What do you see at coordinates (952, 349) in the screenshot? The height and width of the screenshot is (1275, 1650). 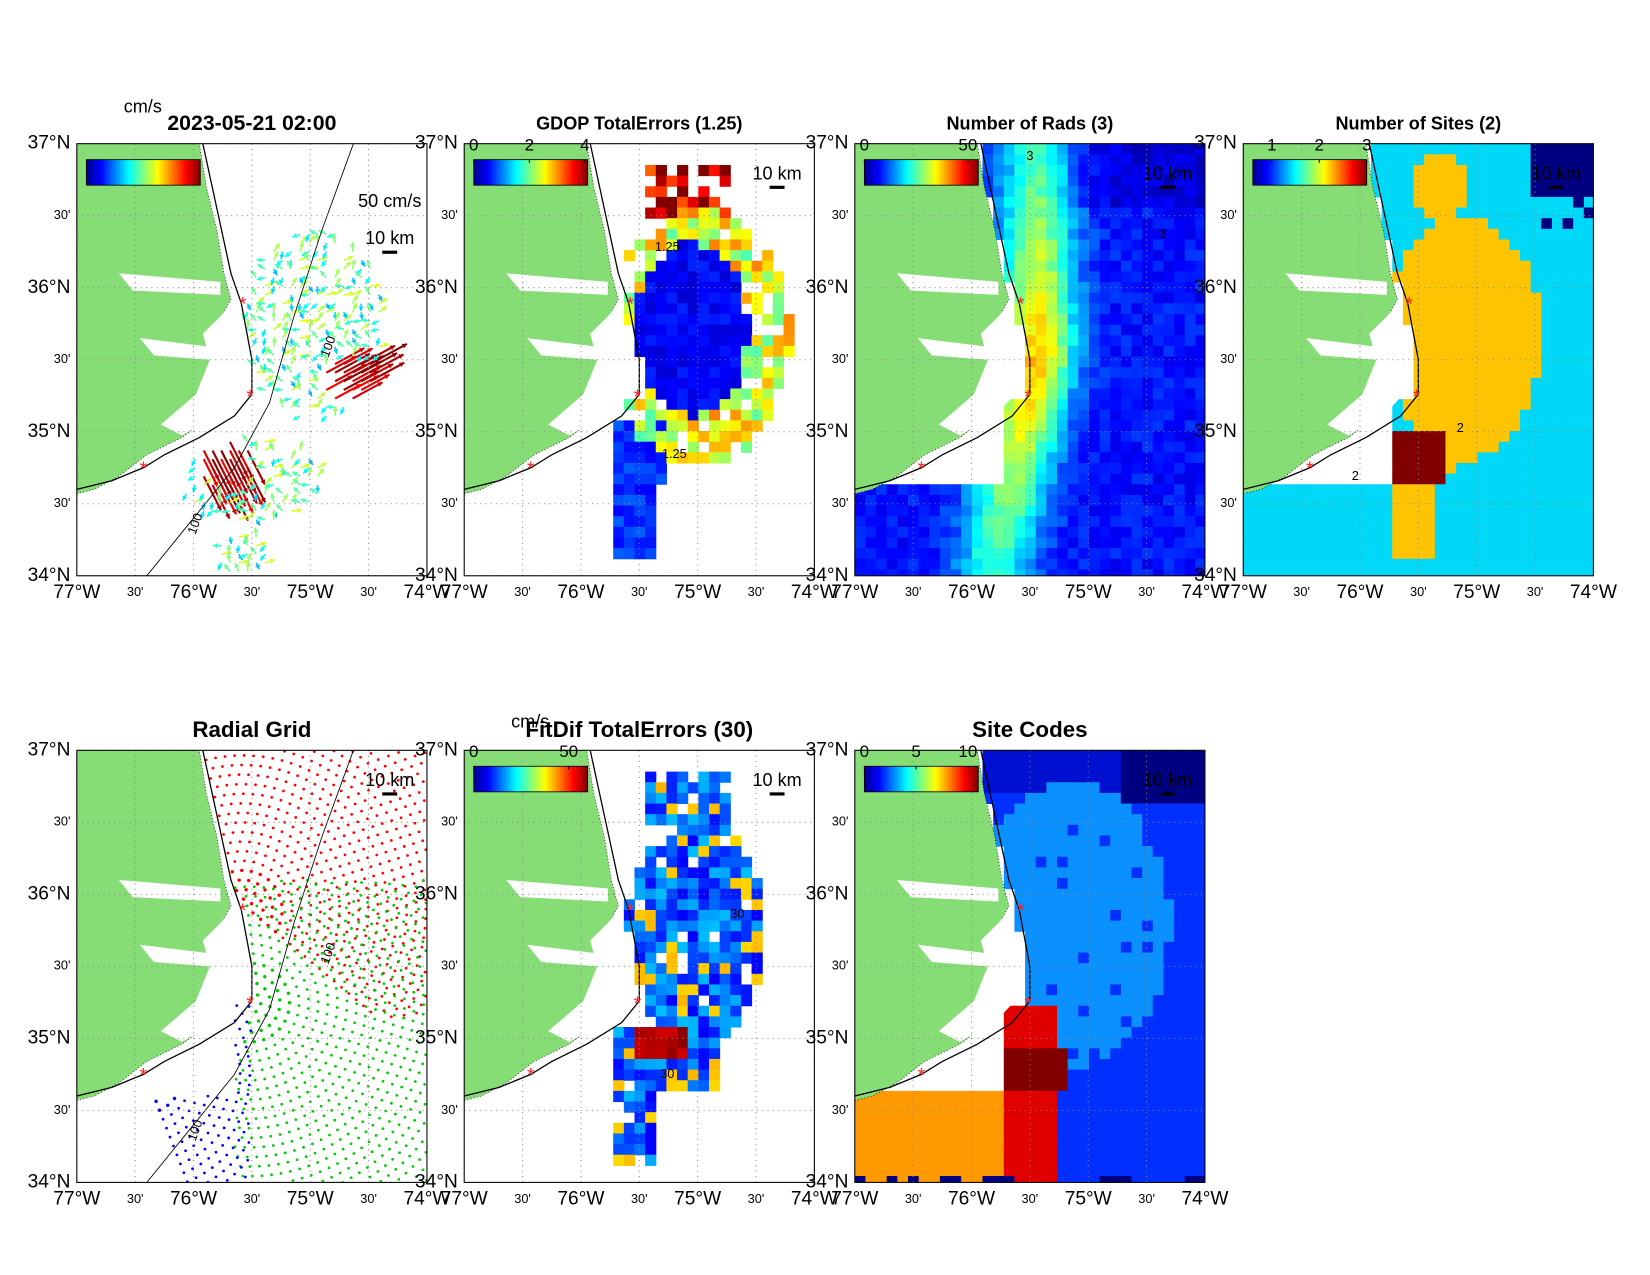 I see `sound` at bounding box center [952, 349].